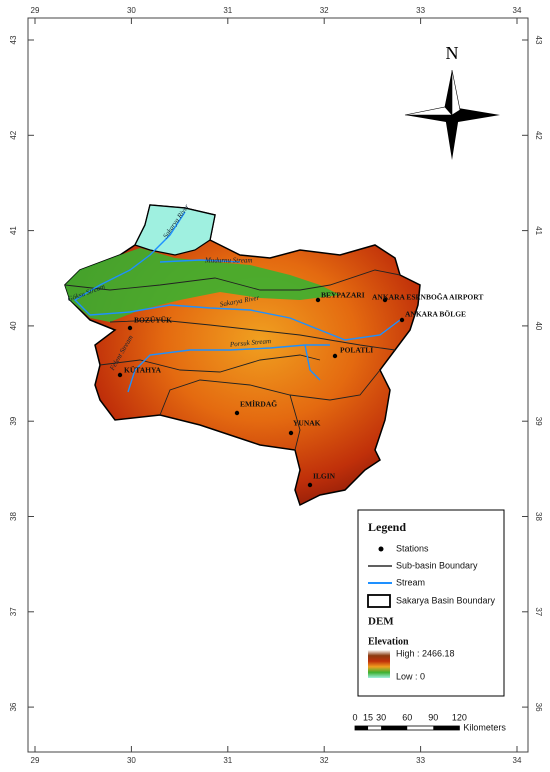  What do you see at coordinates (381, 622) in the screenshot?
I see `legend-dem: DEM` at bounding box center [381, 622].